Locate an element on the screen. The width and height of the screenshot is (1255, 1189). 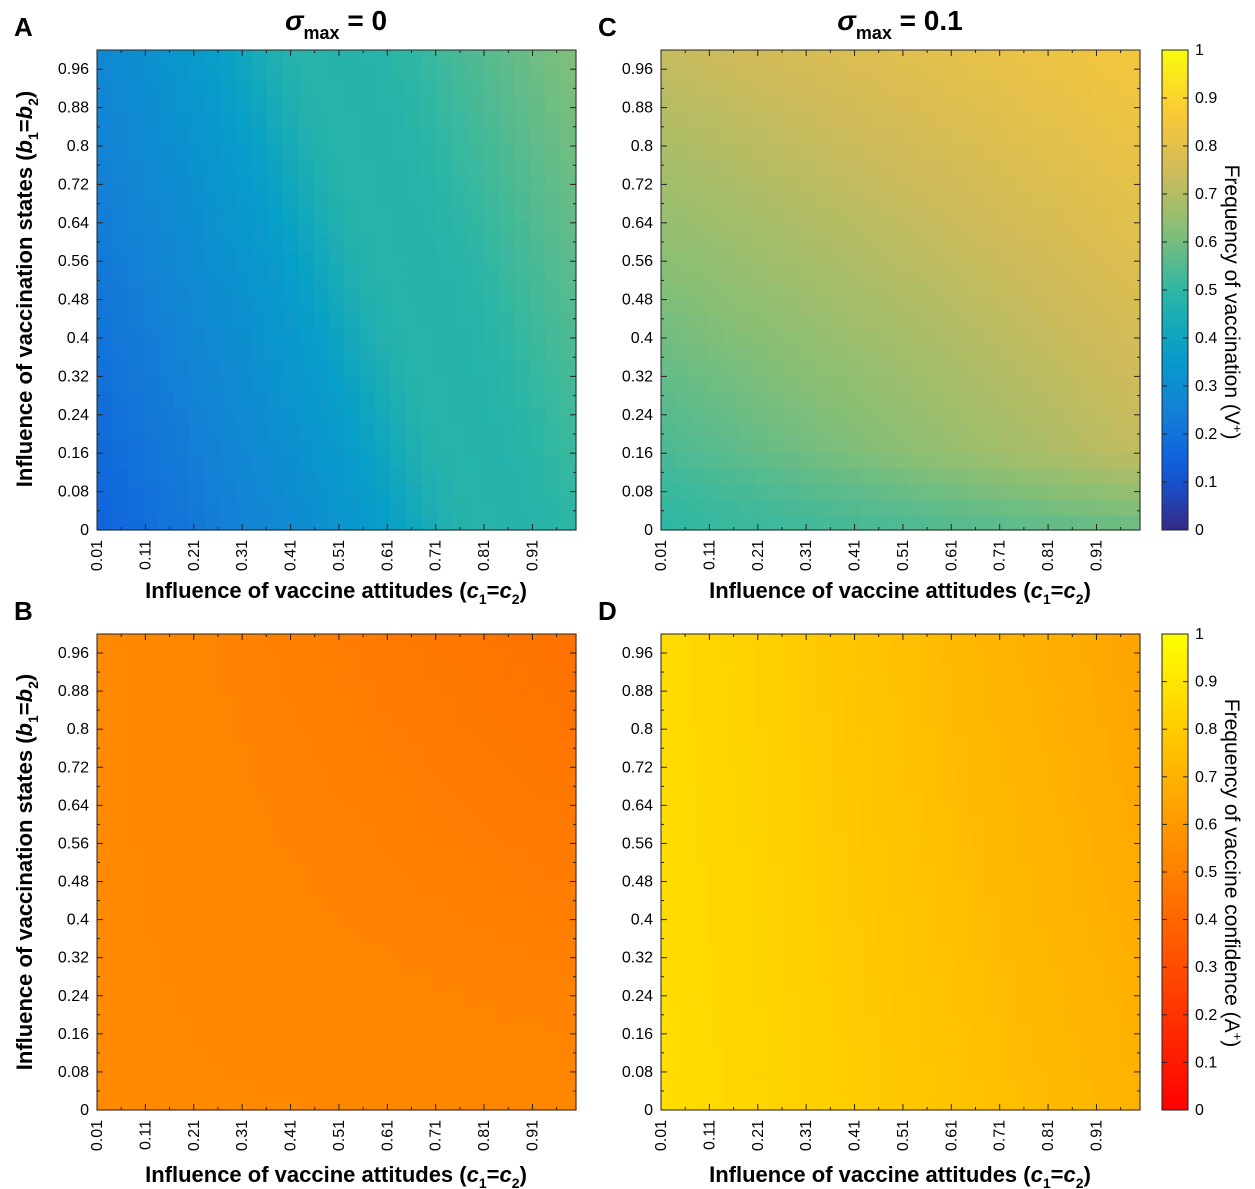
y-tick-label: 0.32 is located at coordinates (73, 958).